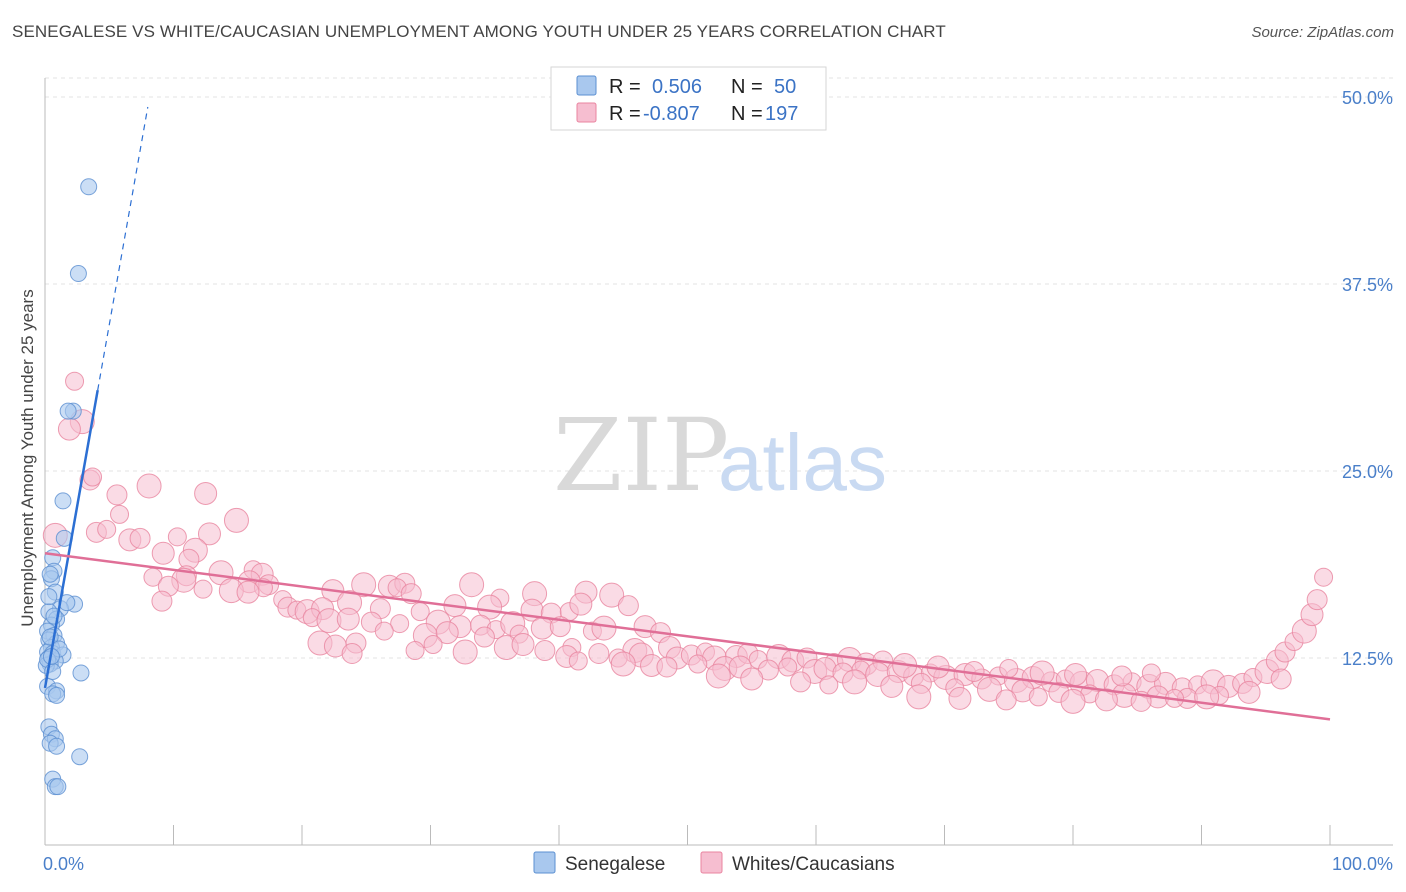 This screenshot has height=892, width=1406. I want to click on watermark-zip: ZIP, so click(641, 455).